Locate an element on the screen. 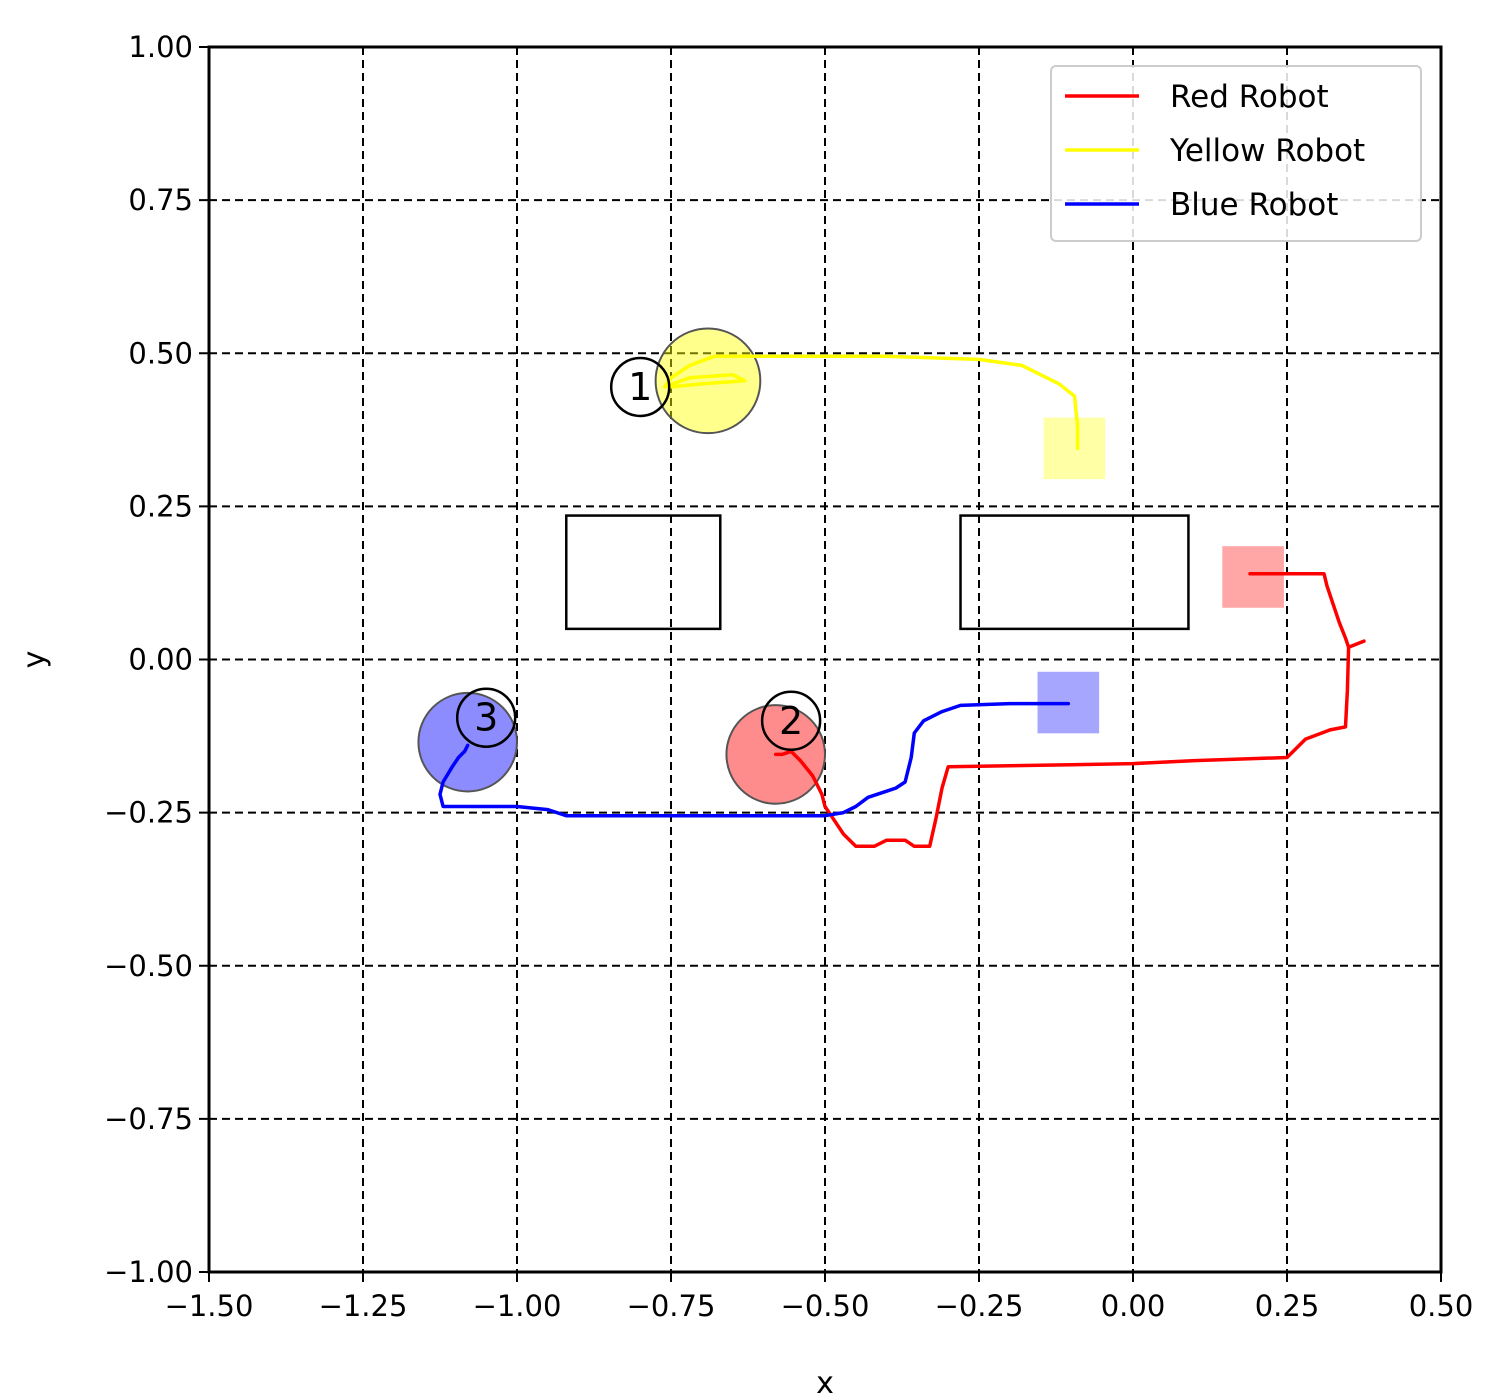  y-tick-label: 0.75 is located at coordinates (160, 200).